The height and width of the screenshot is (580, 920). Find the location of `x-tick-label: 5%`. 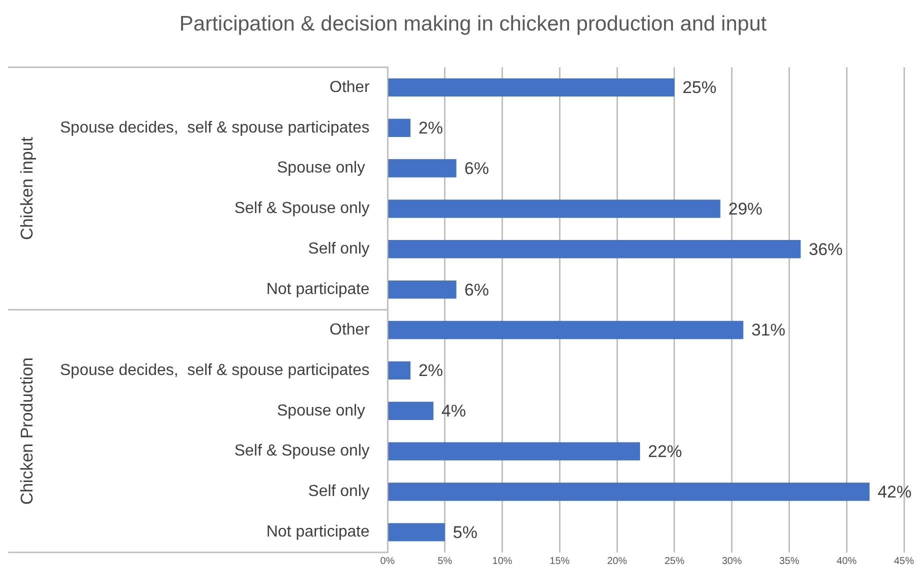

x-tick-label: 5% is located at coordinates (445, 562).